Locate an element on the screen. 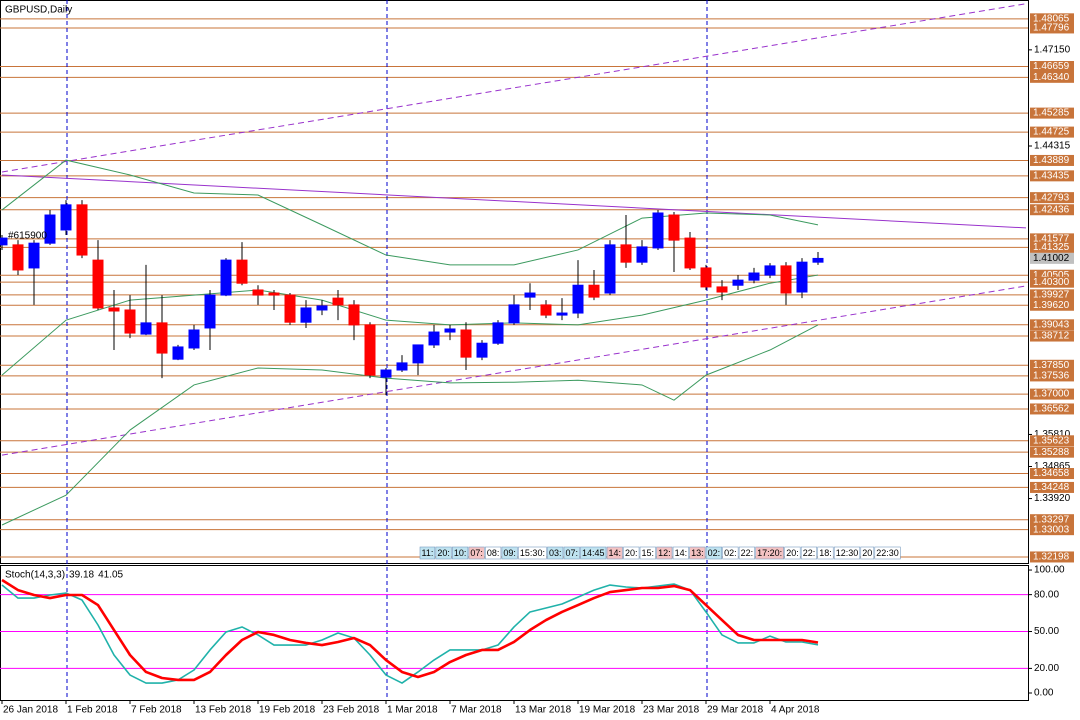  x-tick-label: 7 Mar 2018 is located at coordinates (476, 710).